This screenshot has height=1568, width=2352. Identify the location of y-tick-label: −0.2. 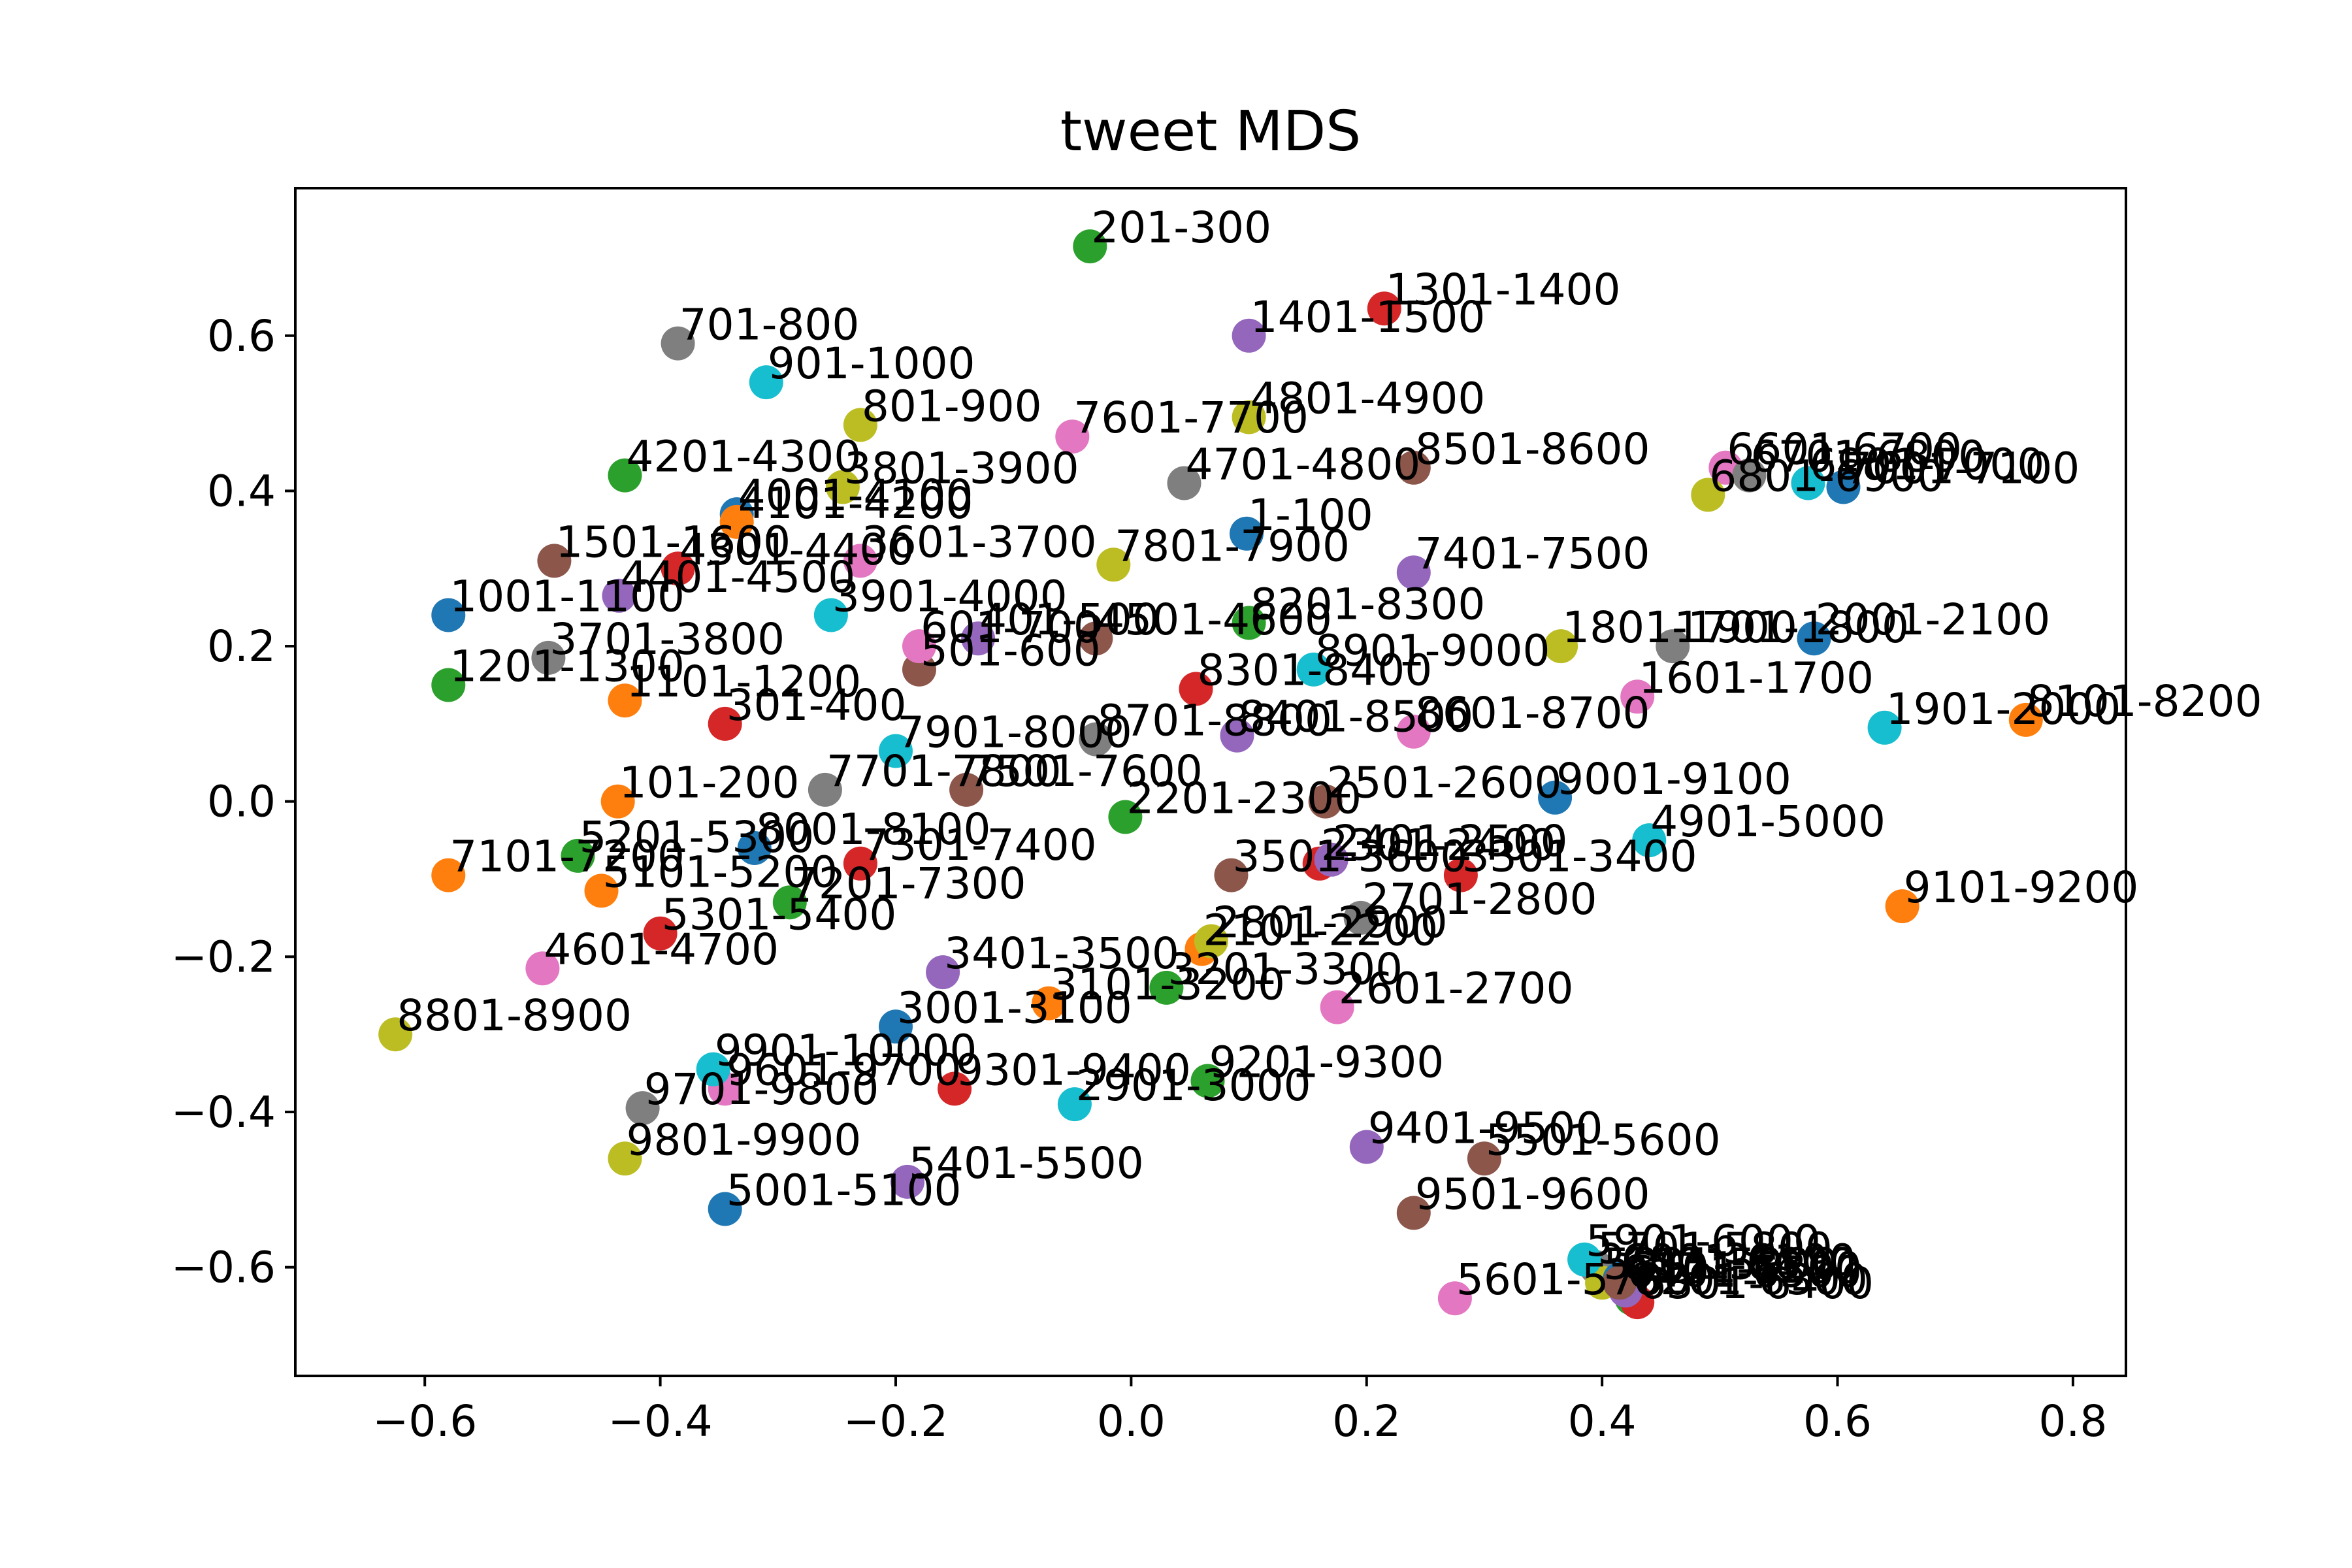
(223, 957).